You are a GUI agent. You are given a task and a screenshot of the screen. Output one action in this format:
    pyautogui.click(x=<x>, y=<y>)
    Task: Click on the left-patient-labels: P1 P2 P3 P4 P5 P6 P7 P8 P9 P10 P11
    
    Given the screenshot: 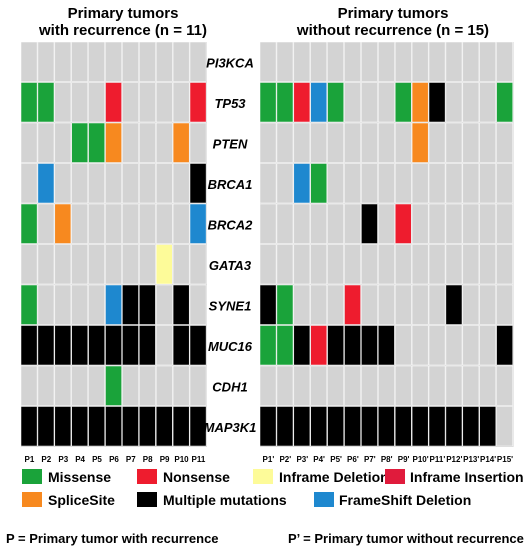 What is the action you would take?
    pyautogui.click(x=115, y=459)
    